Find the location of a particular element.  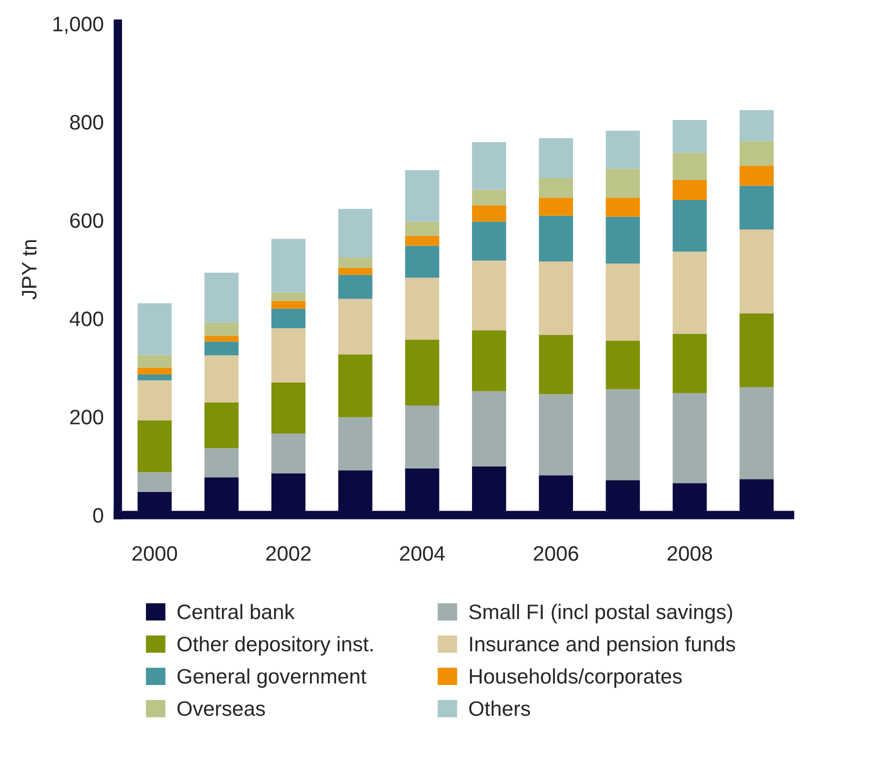

legend-label: Overseas is located at coordinates (221, 708).